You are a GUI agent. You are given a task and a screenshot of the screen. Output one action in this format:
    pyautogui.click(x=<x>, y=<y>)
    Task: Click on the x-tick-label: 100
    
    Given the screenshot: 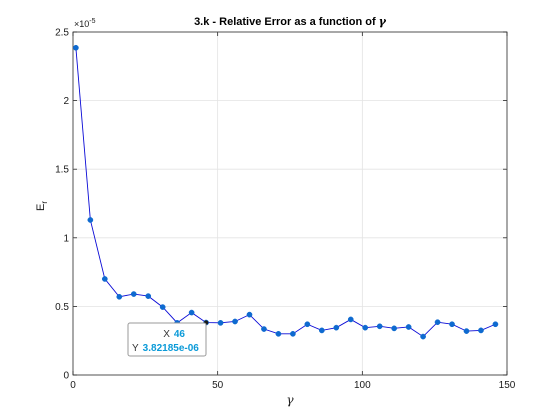 What is the action you would take?
    pyautogui.click(x=362, y=385)
    